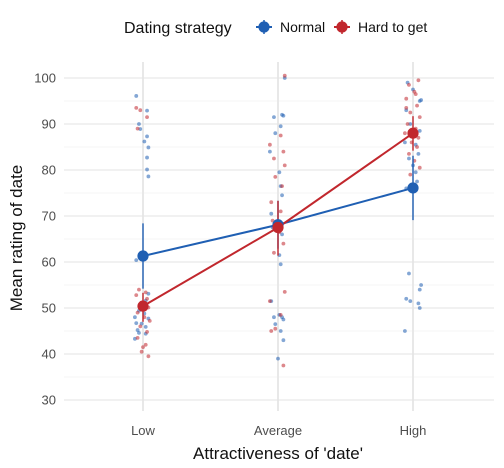 Image resolution: width=504 pixels, height=468 pixels. Describe the element at coordinates (49, 308) in the screenshot. I see `y-tick-label: 50` at that location.